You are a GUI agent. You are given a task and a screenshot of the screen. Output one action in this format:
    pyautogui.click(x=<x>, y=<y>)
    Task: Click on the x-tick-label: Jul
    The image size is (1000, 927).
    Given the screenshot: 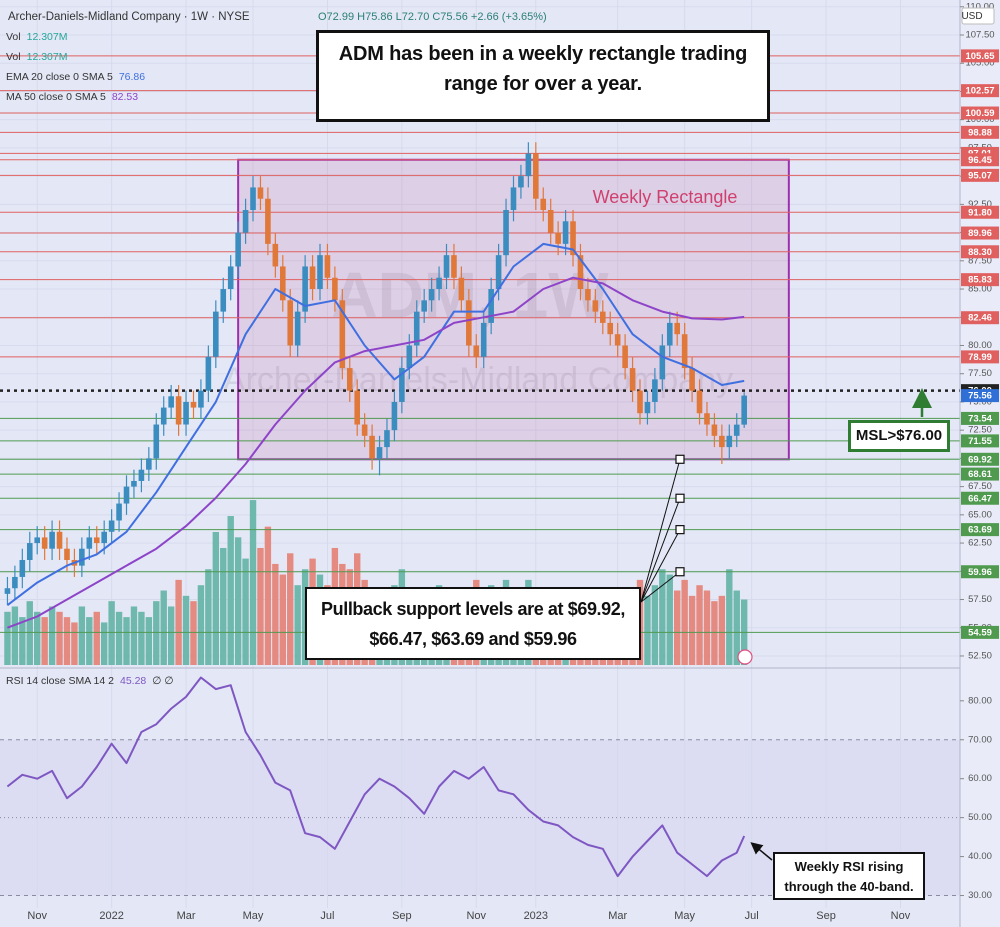 What is the action you would take?
    pyautogui.click(x=327, y=916)
    